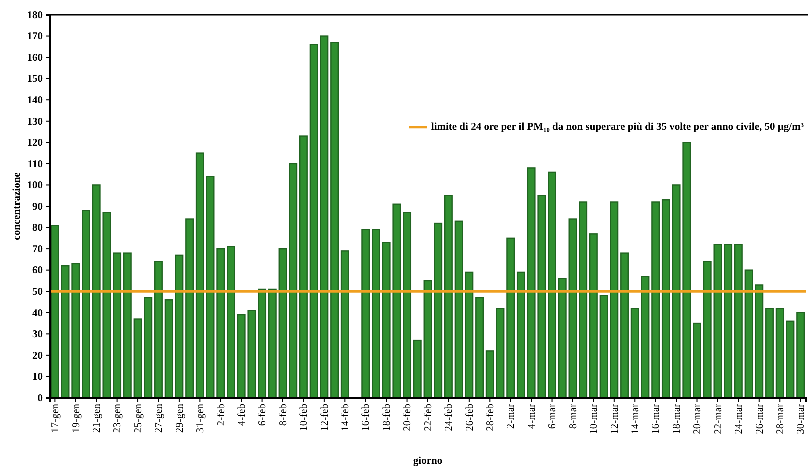 This screenshot has height=470, width=808. I want to click on y-tick-label: 30, so click(37, 335).